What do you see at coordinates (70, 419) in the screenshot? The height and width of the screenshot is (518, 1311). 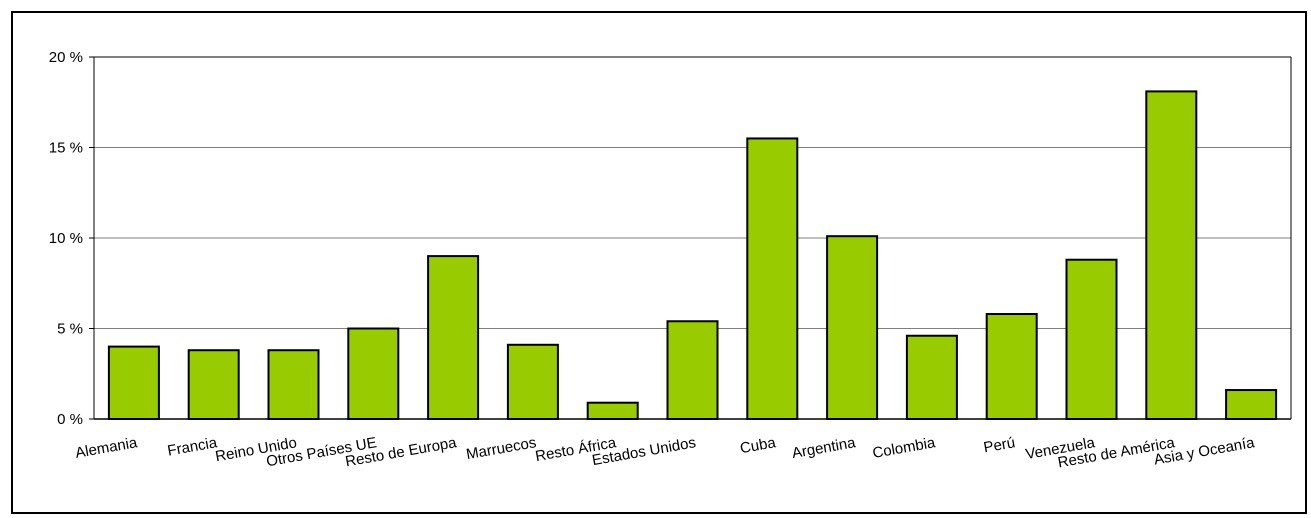 I see `y-tick-label: 0 %` at bounding box center [70, 419].